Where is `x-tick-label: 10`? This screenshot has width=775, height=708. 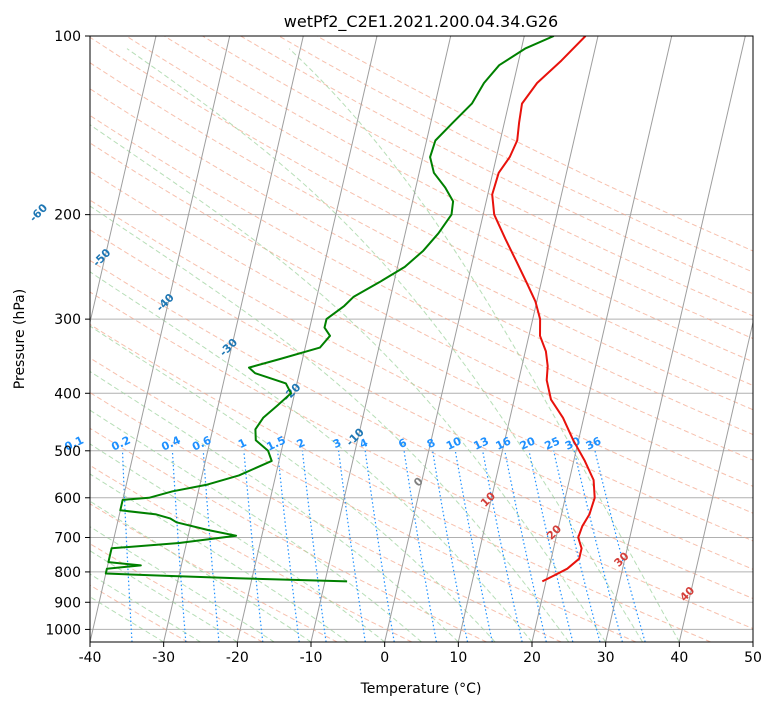
x-tick-label: 10 is located at coordinates (458, 658).